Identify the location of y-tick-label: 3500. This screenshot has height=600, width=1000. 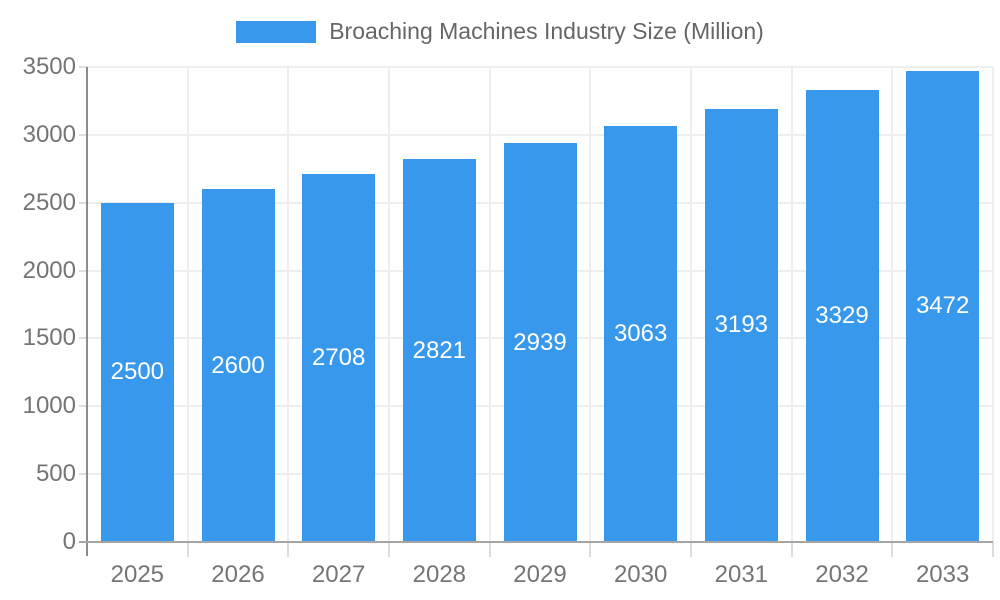
(49, 66).